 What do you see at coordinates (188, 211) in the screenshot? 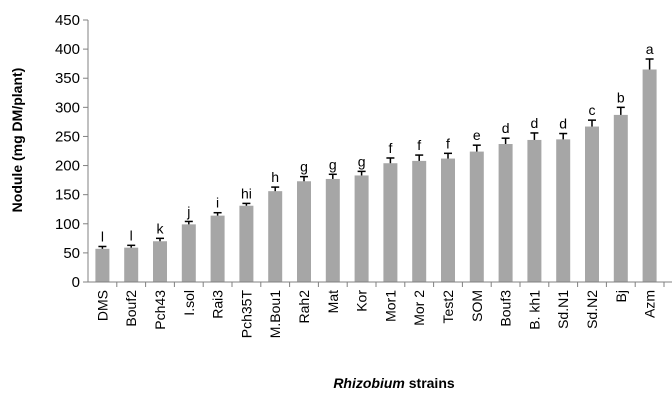
I see `significance-letter: j` at bounding box center [188, 211].